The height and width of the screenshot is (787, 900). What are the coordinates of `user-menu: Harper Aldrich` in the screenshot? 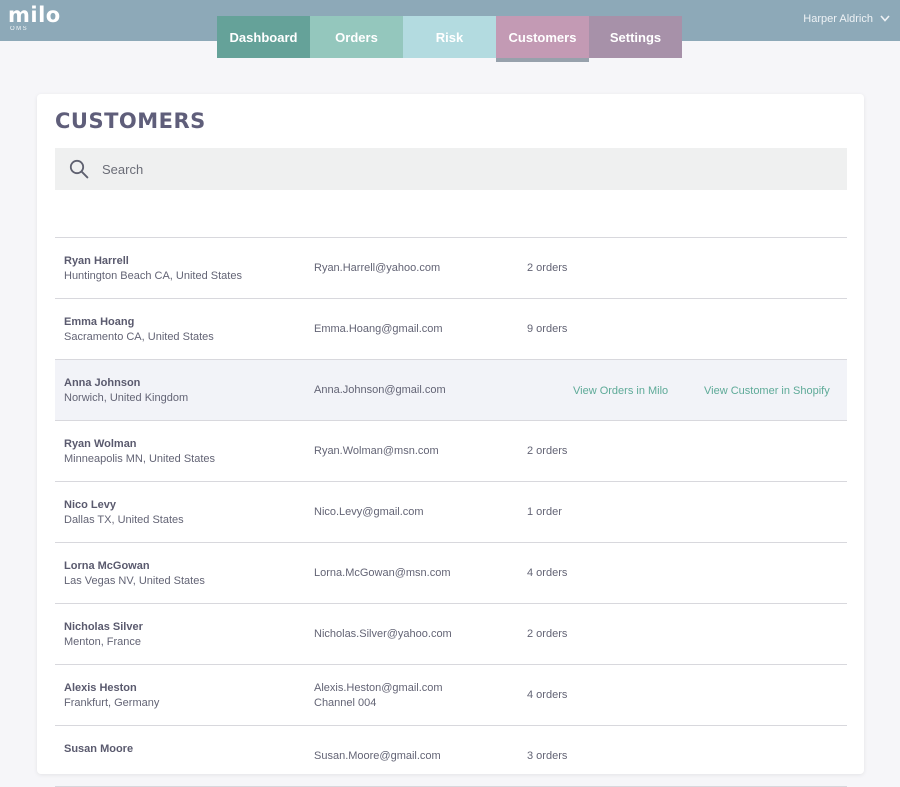 It's located at (846, 19).